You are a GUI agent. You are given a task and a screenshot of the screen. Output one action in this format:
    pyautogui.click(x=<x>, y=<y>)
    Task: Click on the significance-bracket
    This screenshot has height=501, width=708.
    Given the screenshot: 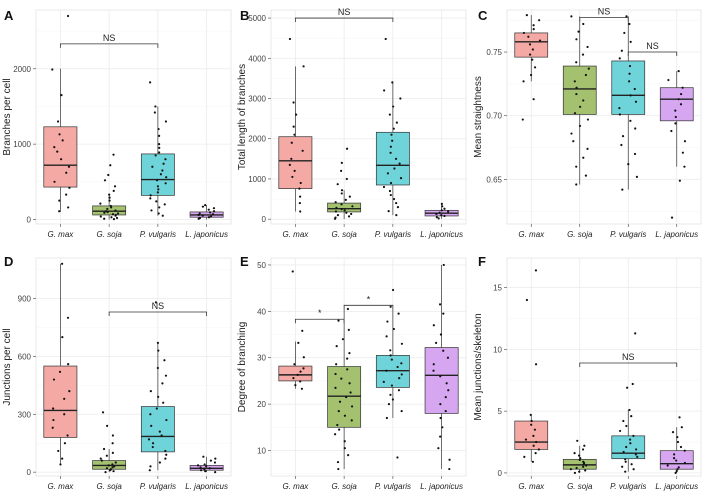 What is the action you would take?
    pyautogui.click(x=319, y=321)
    